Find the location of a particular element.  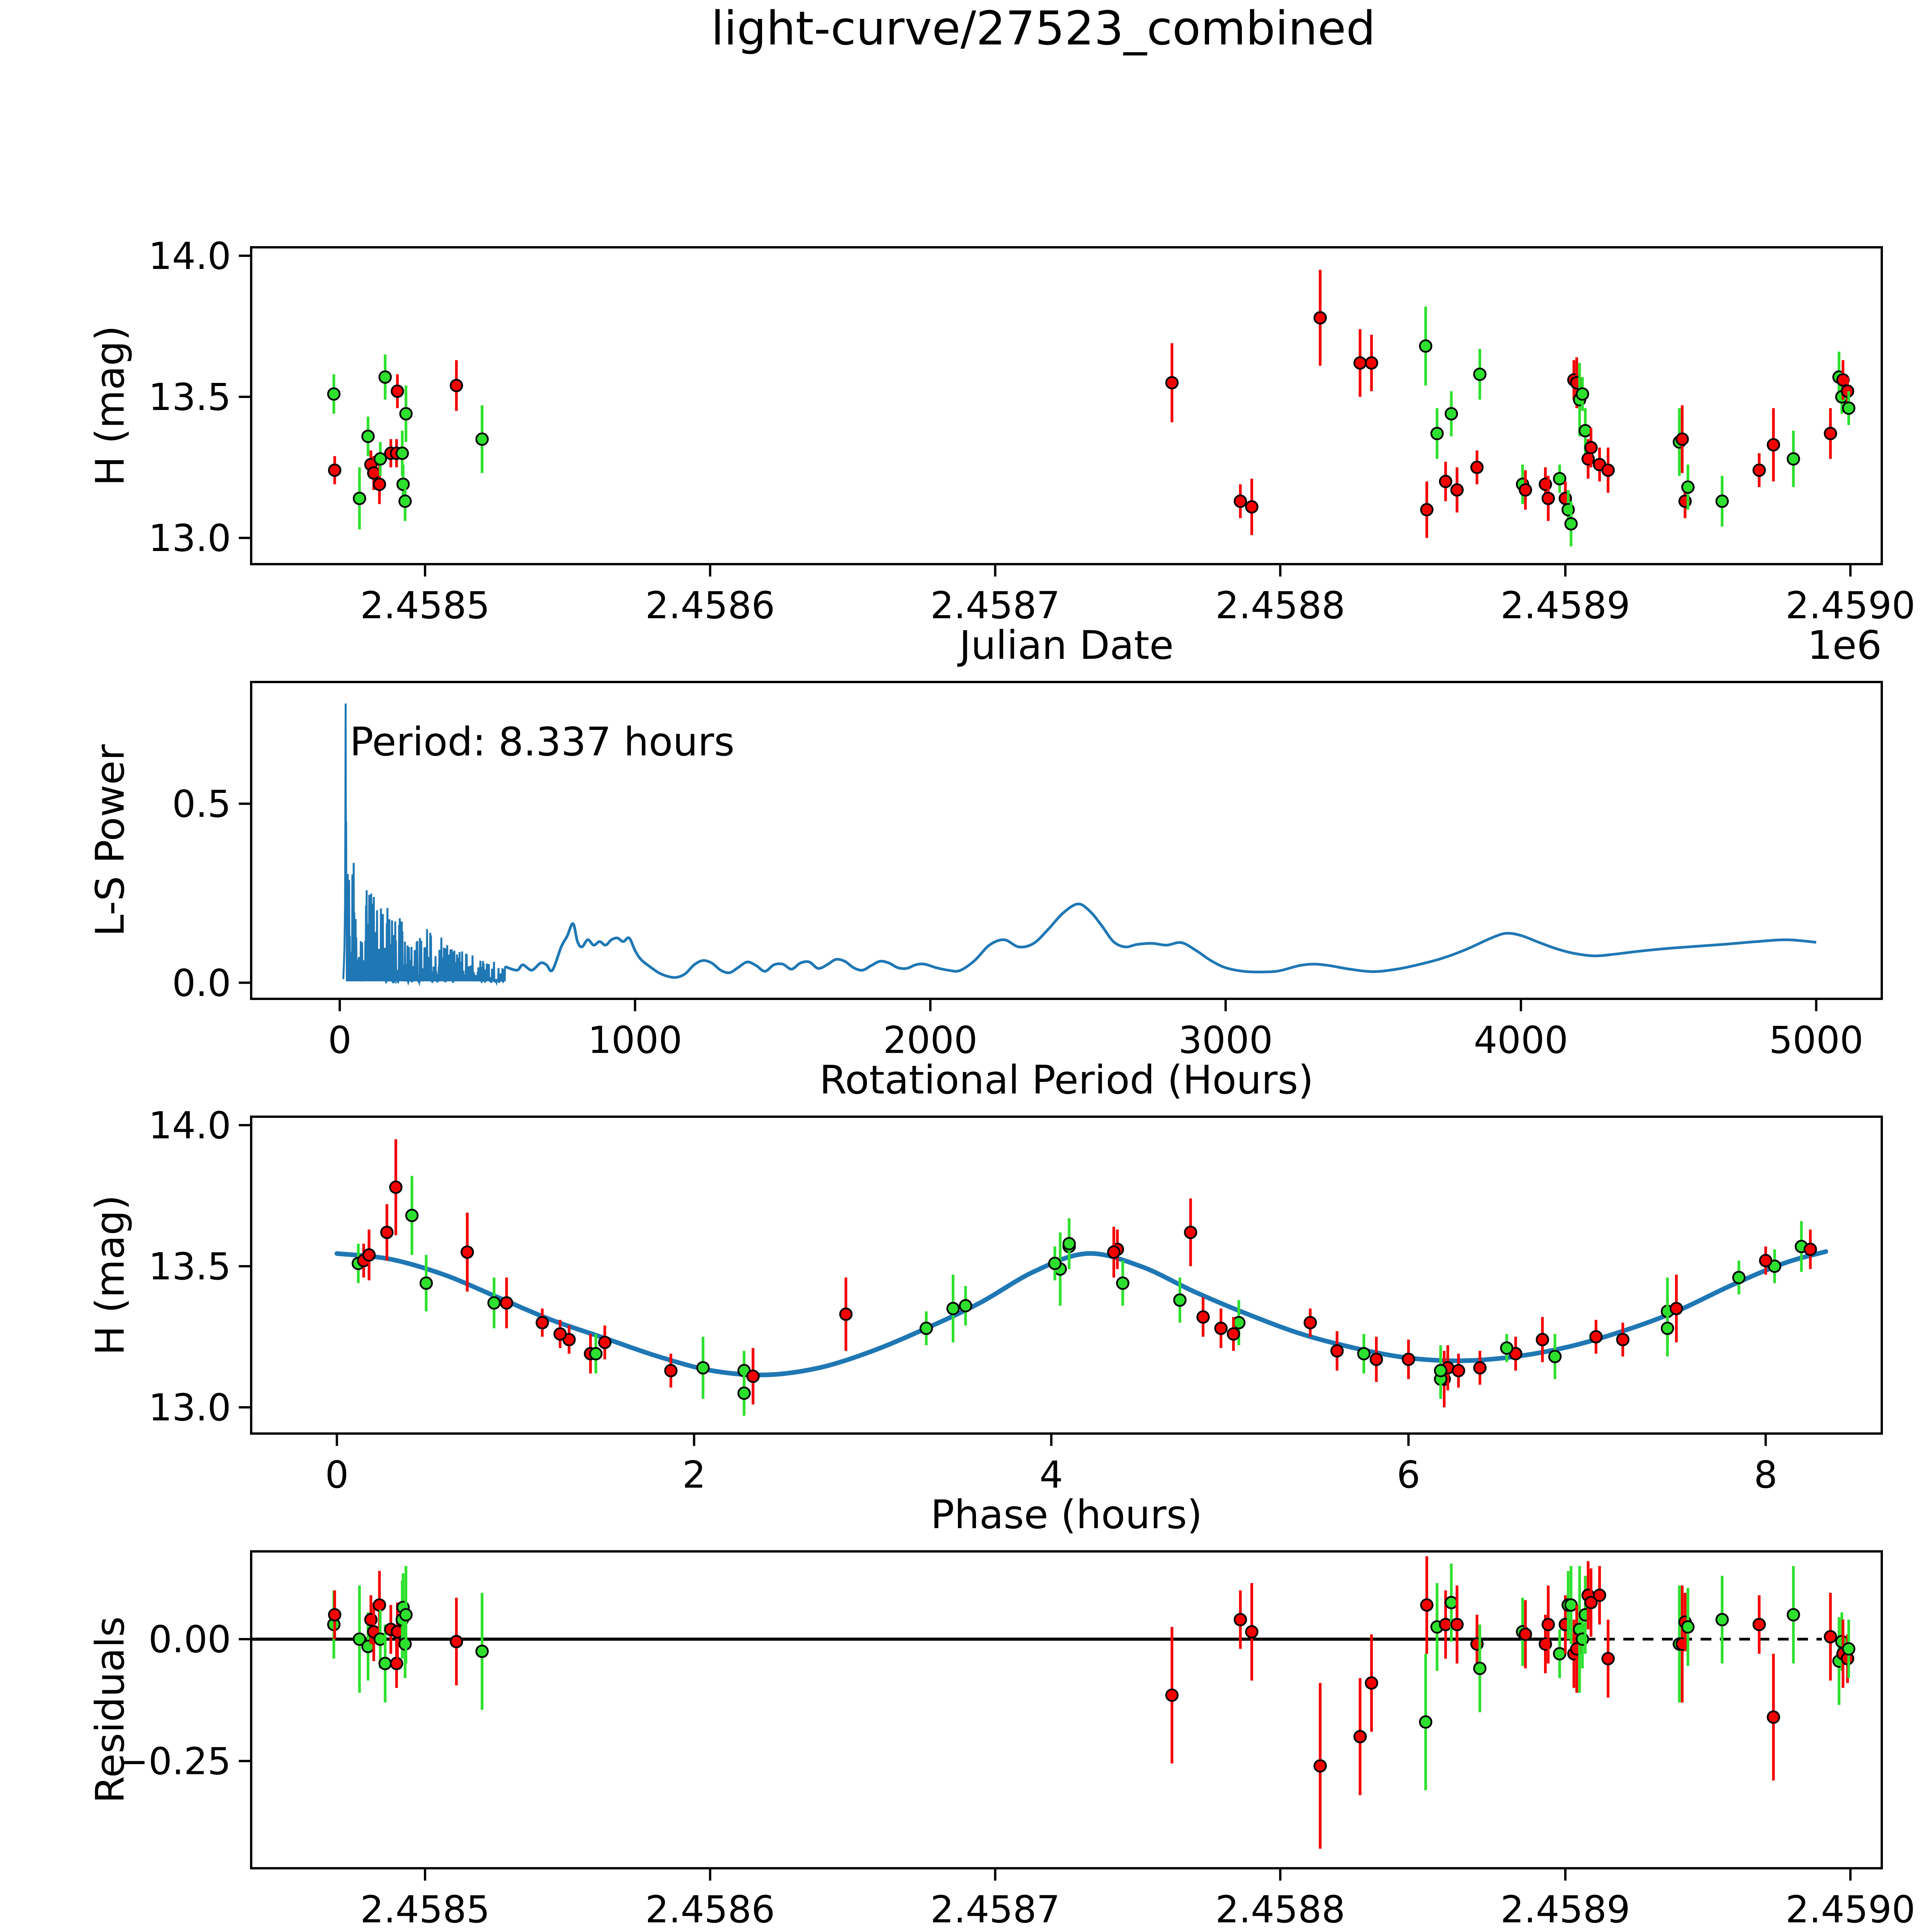

x-tick-label: 4000 is located at coordinates (1521, 1041).